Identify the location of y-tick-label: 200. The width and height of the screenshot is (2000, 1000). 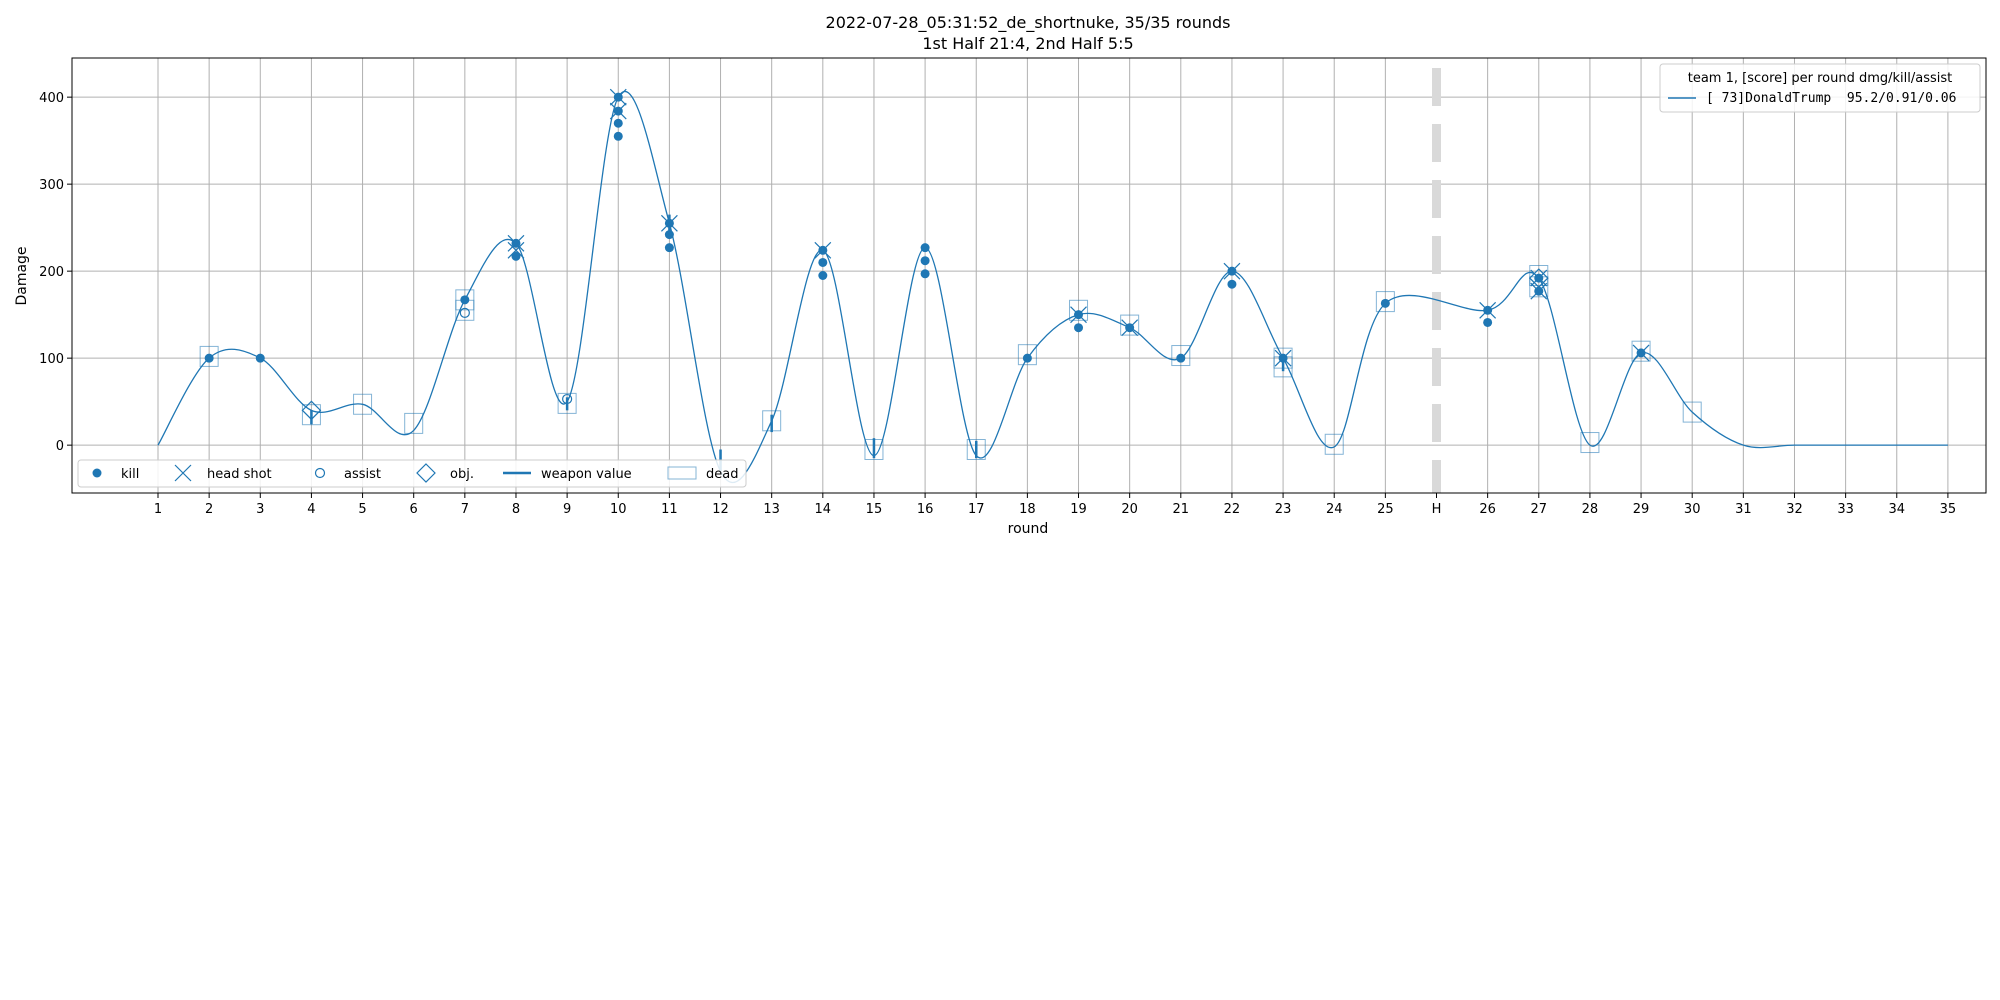
(51, 272).